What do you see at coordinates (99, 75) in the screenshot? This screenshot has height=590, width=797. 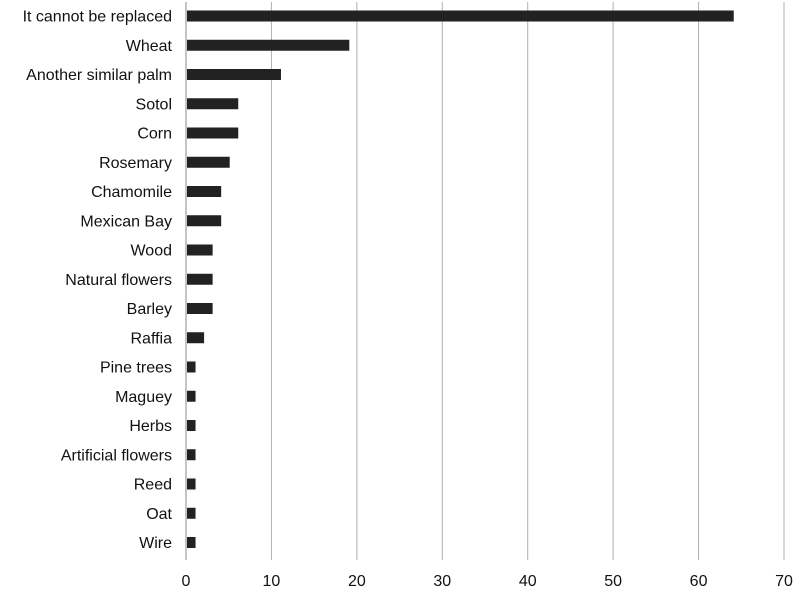 I see `category-label-2: Another similar palm` at bounding box center [99, 75].